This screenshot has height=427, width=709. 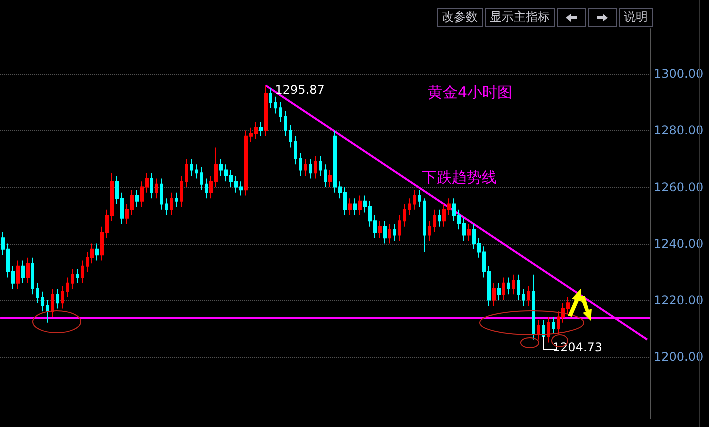 What do you see at coordinates (459, 177) in the screenshot?
I see `series-label: 下跌趋势线` at bounding box center [459, 177].